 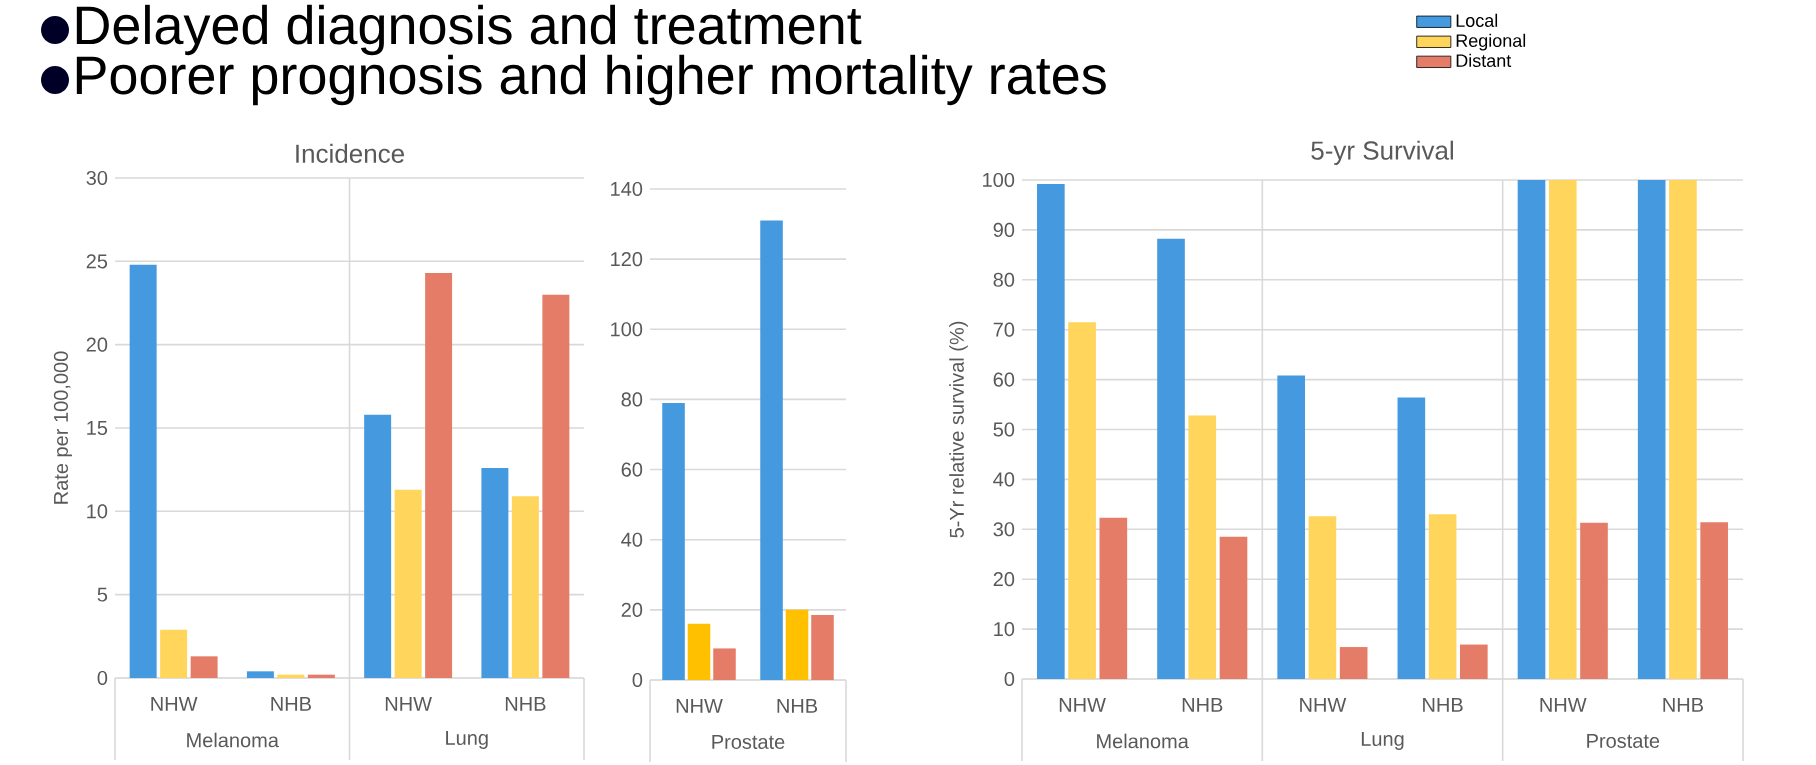 I want to click on y-tick-label: 50, so click(x=1004, y=429).